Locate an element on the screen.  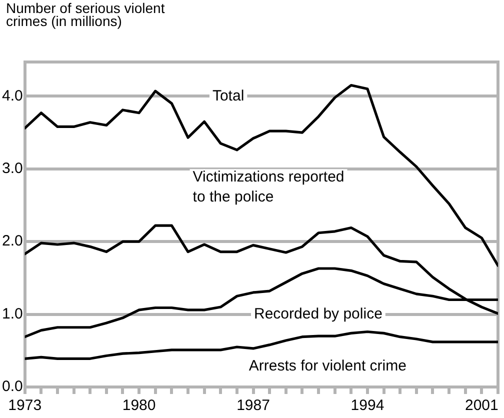
y-tick-label: 3.0 is located at coordinates (12, 169).